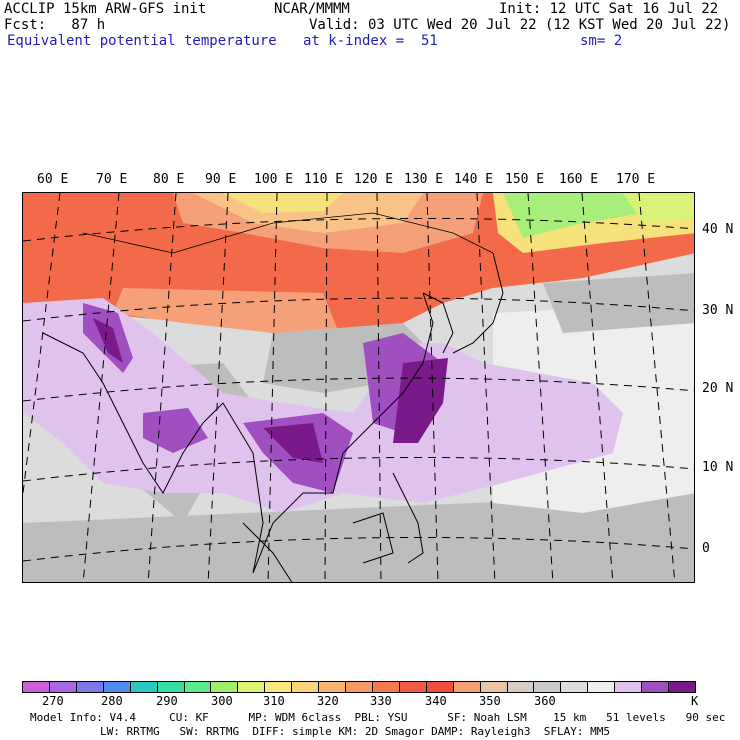 The height and width of the screenshot is (740, 740). What do you see at coordinates (525, 179) in the screenshot?
I see `lon-label-150e: 150 E` at bounding box center [525, 179].